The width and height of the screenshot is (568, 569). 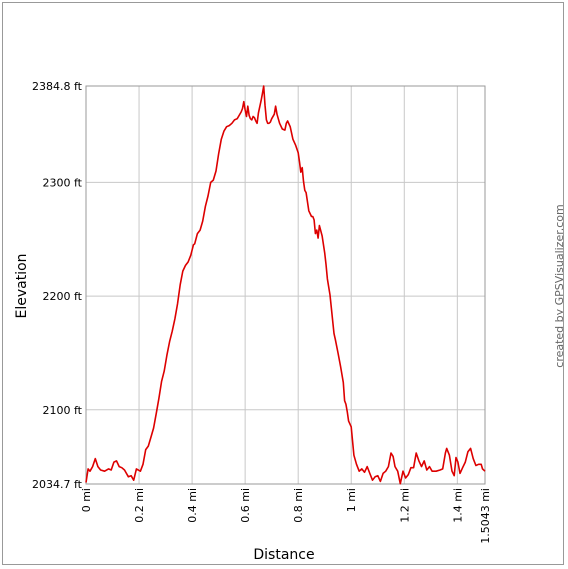 I want to click on x-tick-label: 1.4 mi, so click(x=457, y=505).